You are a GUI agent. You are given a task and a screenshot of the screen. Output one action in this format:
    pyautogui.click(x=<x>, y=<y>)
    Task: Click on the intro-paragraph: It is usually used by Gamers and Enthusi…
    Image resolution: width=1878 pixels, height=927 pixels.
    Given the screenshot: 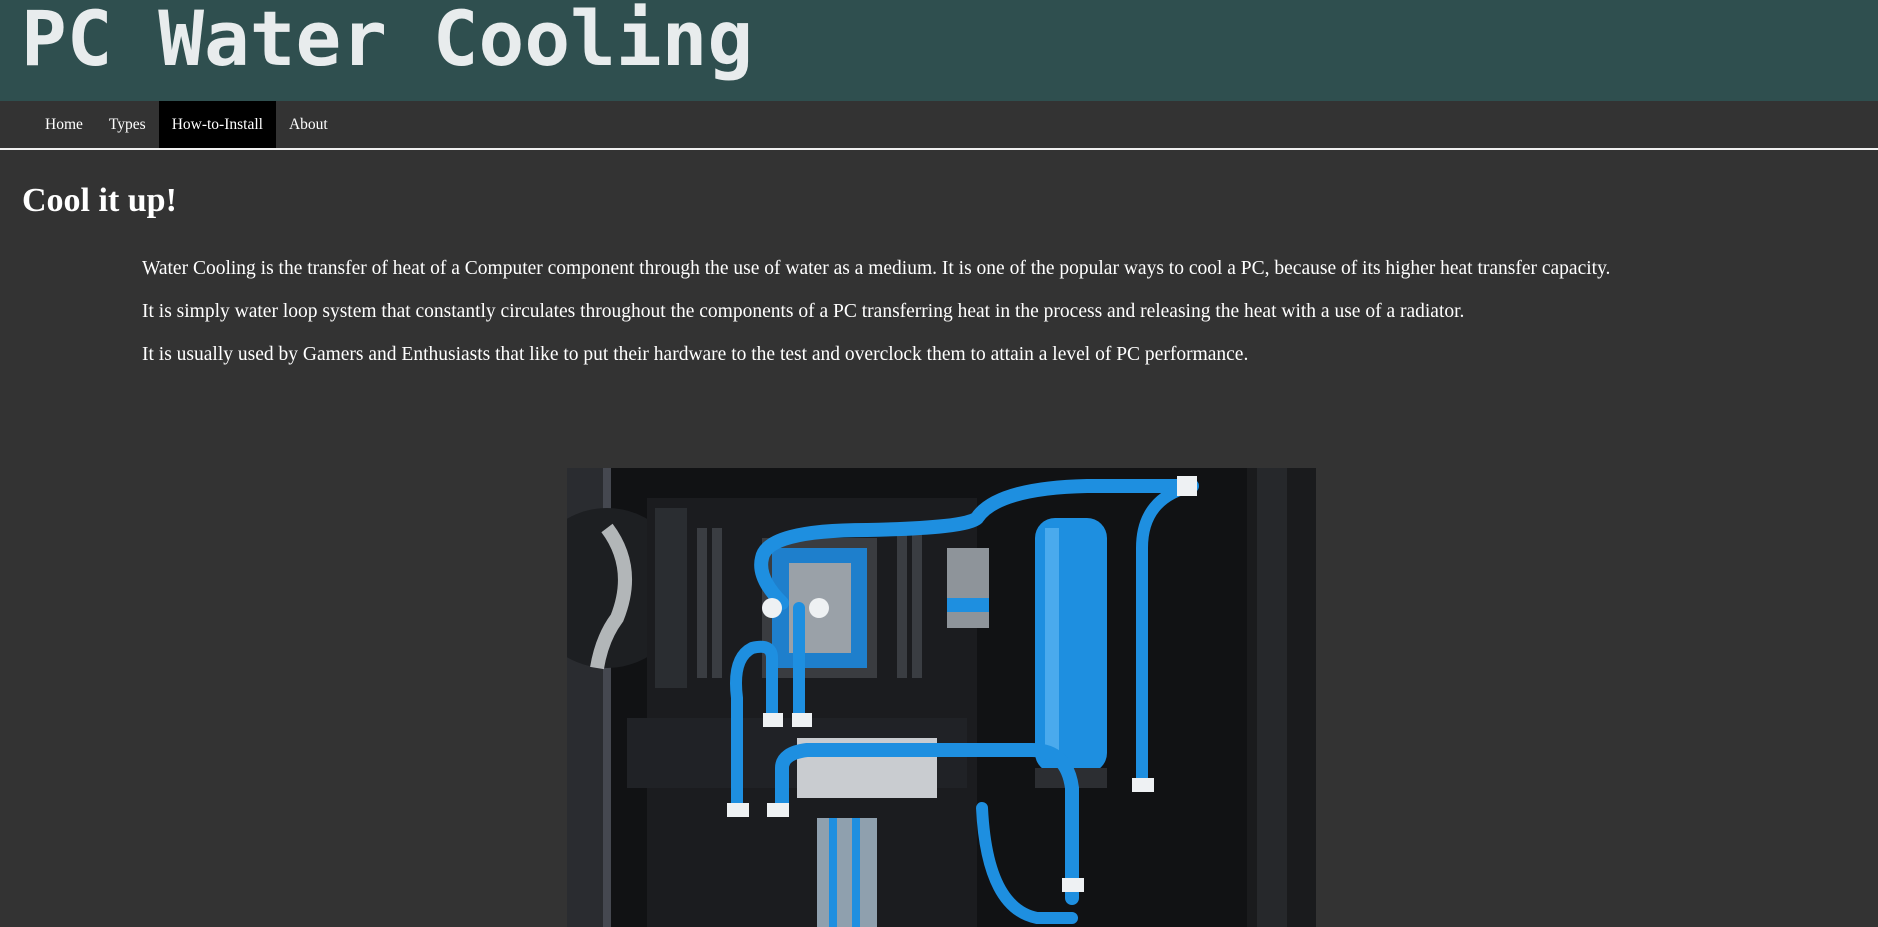 What is the action you would take?
    pyautogui.click(x=695, y=354)
    